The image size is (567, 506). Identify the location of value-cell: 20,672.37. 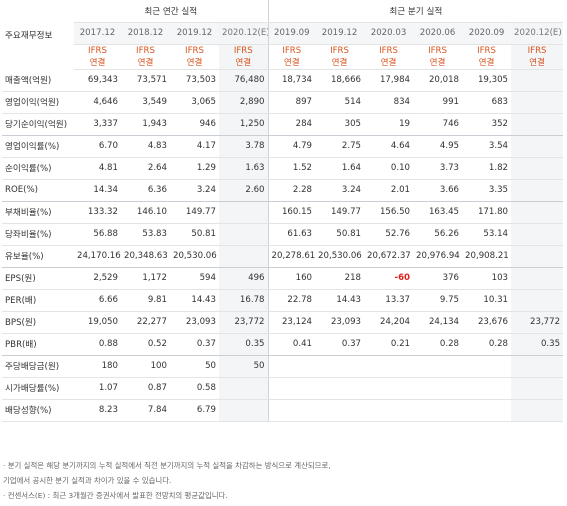
(389, 256).